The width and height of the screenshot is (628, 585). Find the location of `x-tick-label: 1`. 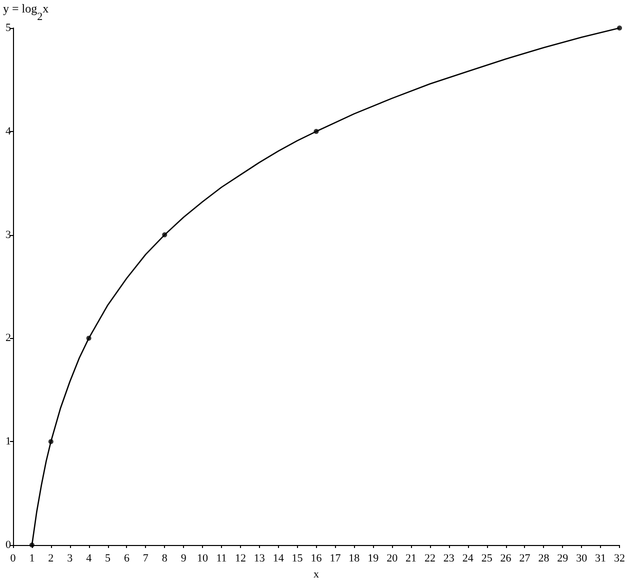

x-tick-label: 1 is located at coordinates (32, 558).